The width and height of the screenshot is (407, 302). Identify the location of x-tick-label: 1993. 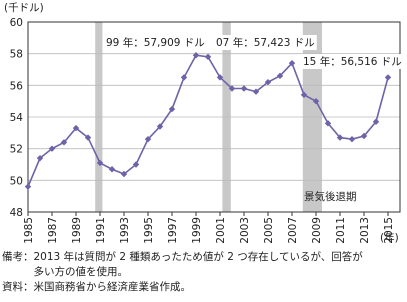
(125, 230).